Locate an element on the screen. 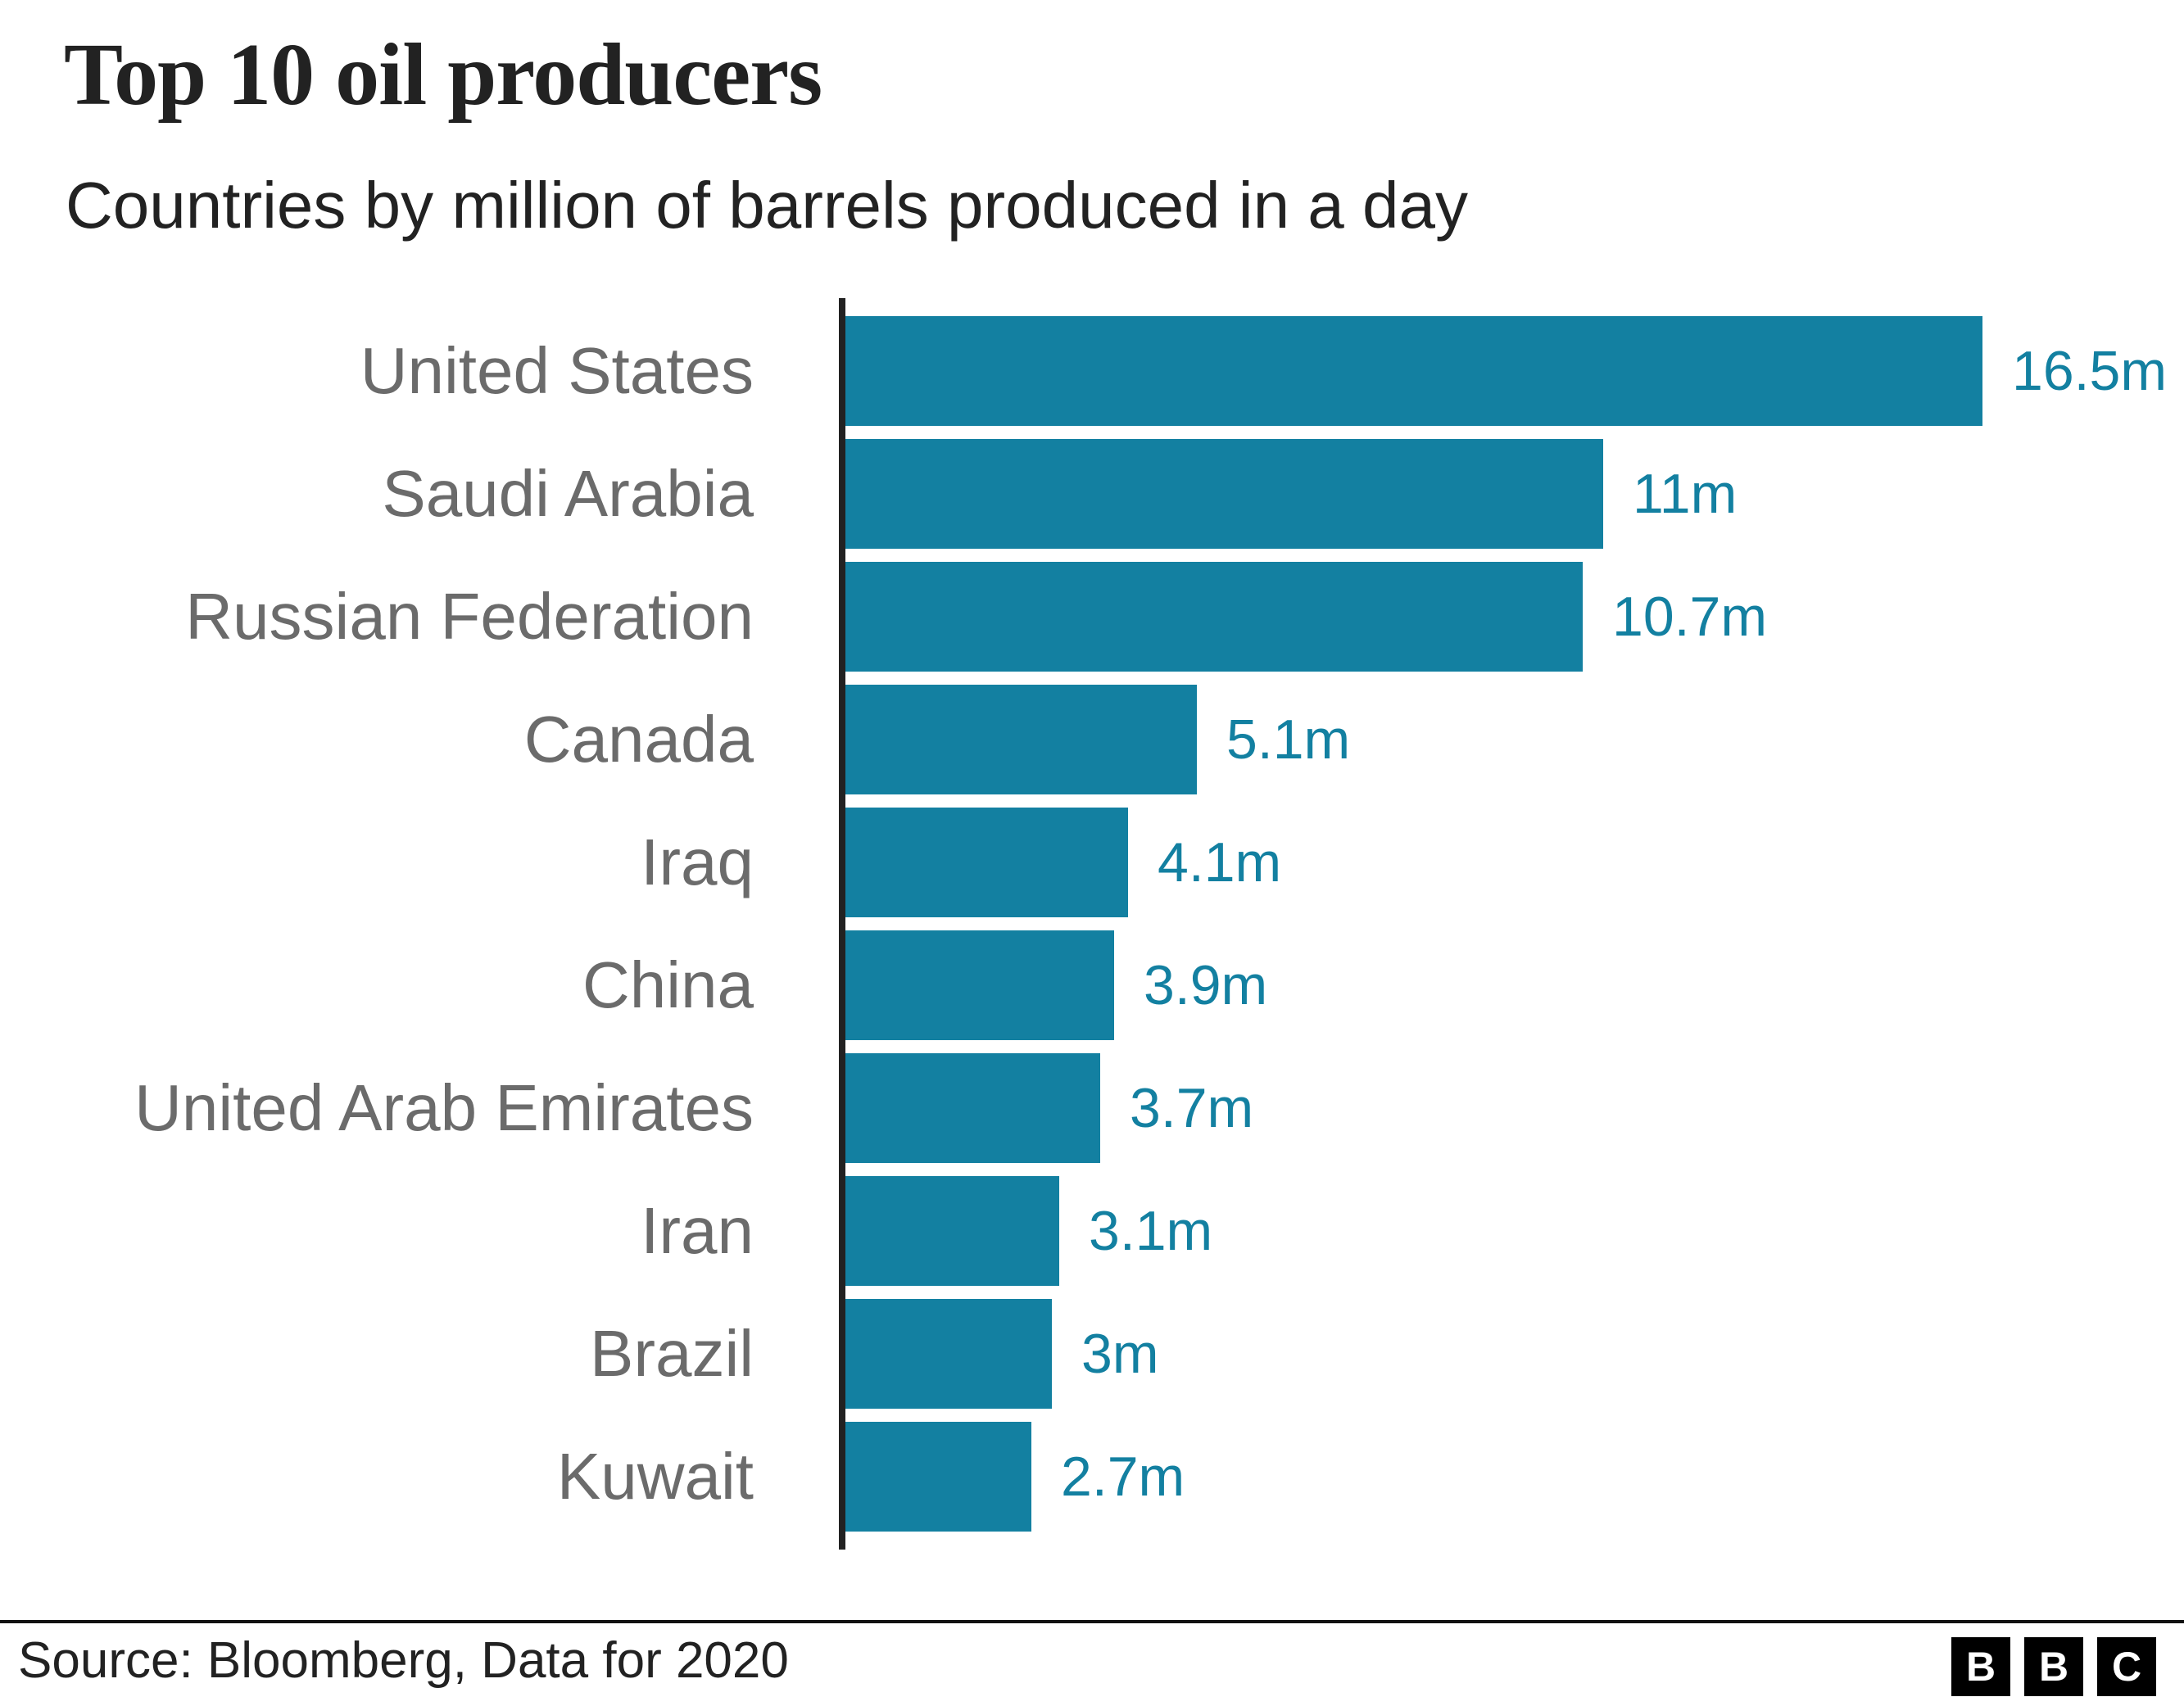 The image size is (2184, 1706). country-label: United Arab Emirates is located at coordinates (444, 1107).